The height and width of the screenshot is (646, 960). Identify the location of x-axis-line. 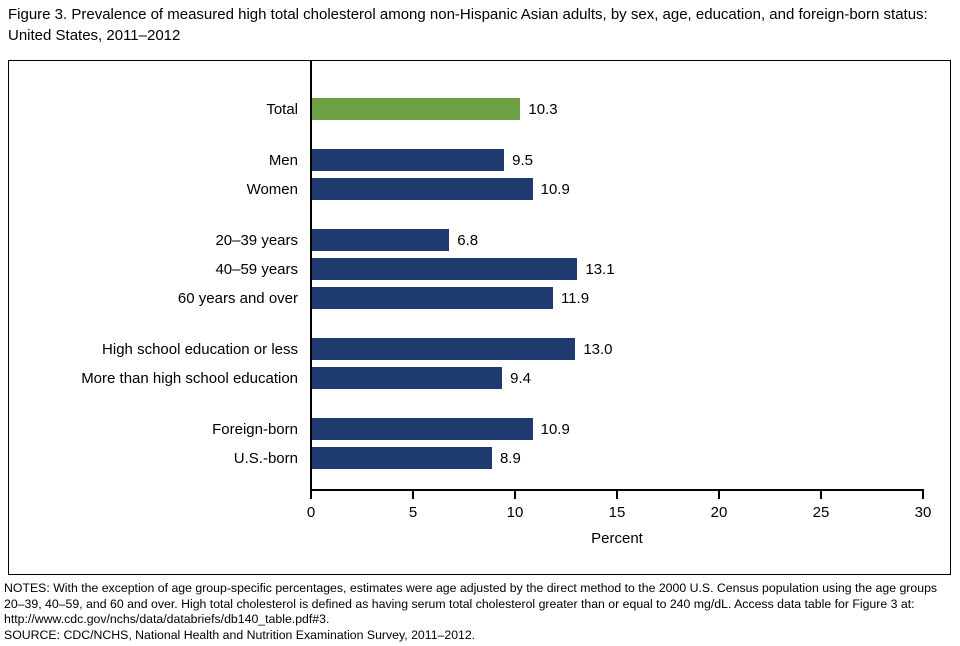
(617, 490).